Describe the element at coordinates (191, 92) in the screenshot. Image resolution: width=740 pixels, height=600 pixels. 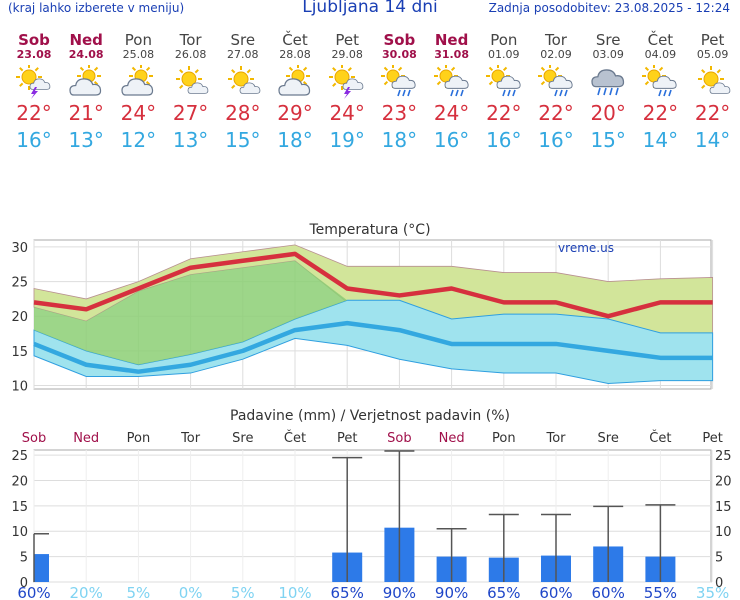
I see `forecast-day: Tor 26.08 27° 13°` at that location.